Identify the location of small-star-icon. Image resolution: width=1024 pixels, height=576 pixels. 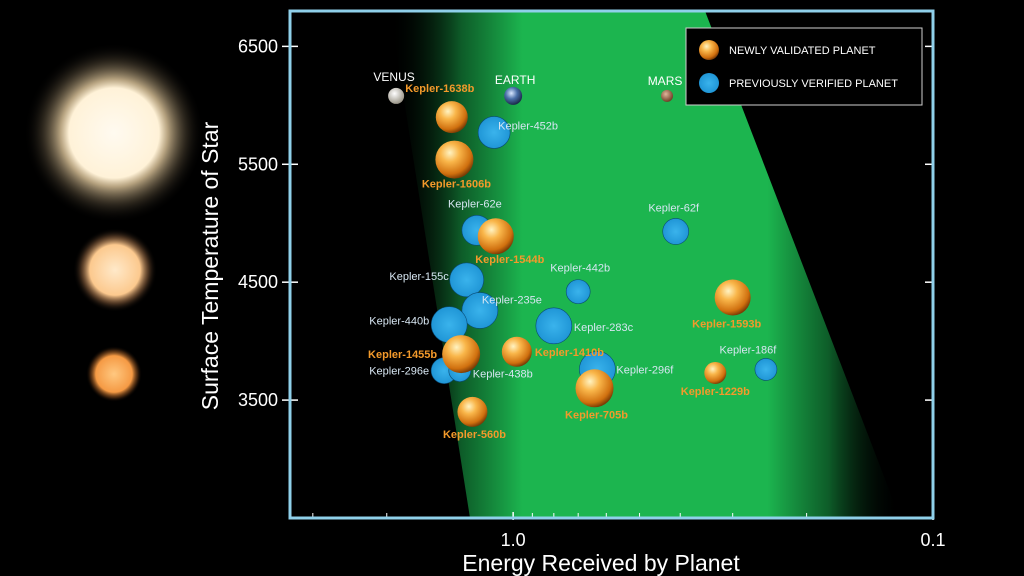
(114, 374).